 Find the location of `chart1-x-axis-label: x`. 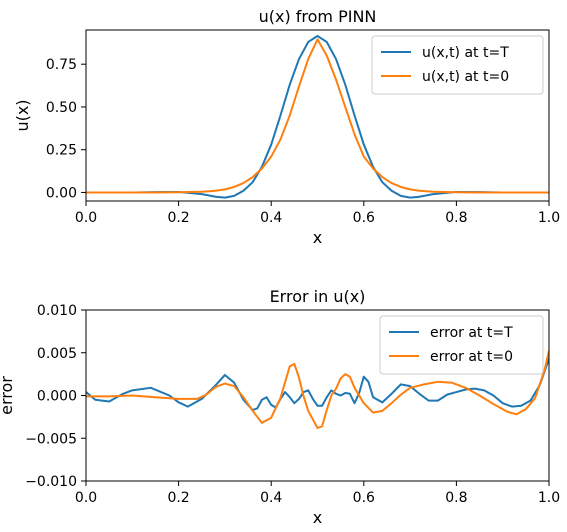

chart1-x-axis-label: x is located at coordinates (317, 237).